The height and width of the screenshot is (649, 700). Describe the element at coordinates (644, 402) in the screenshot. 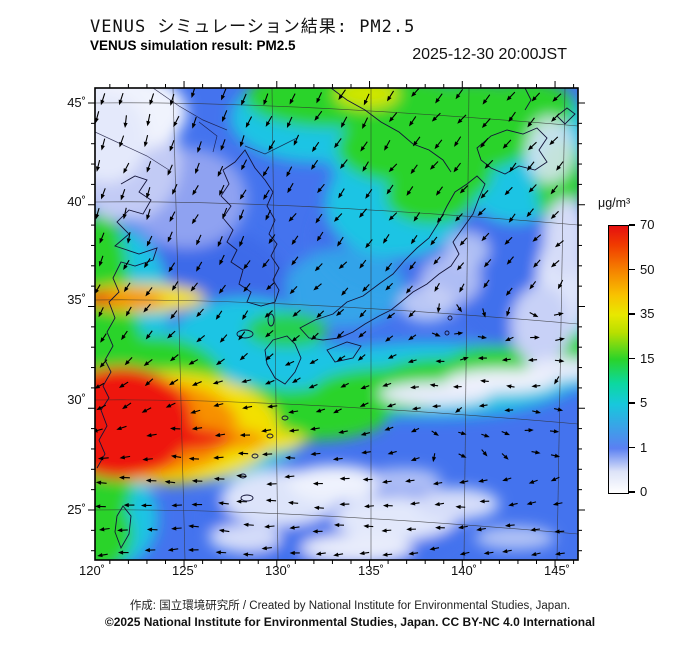

I see `colorbar-tick-label: 5` at that location.